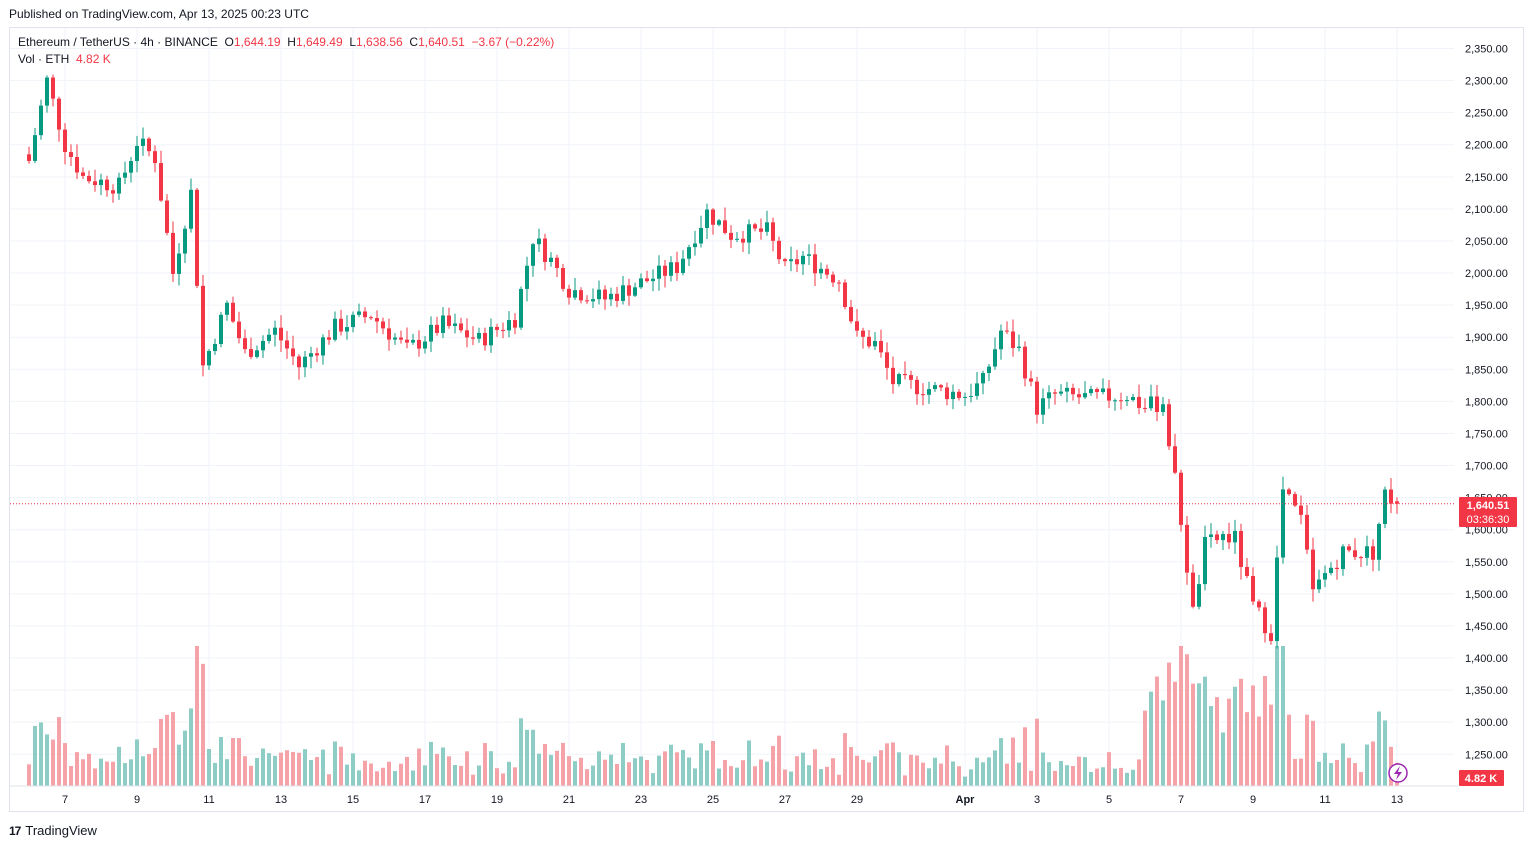 This screenshot has width=1534, height=849. I want to click on y-tick-label: 2,250.00, so click(1486, 114).